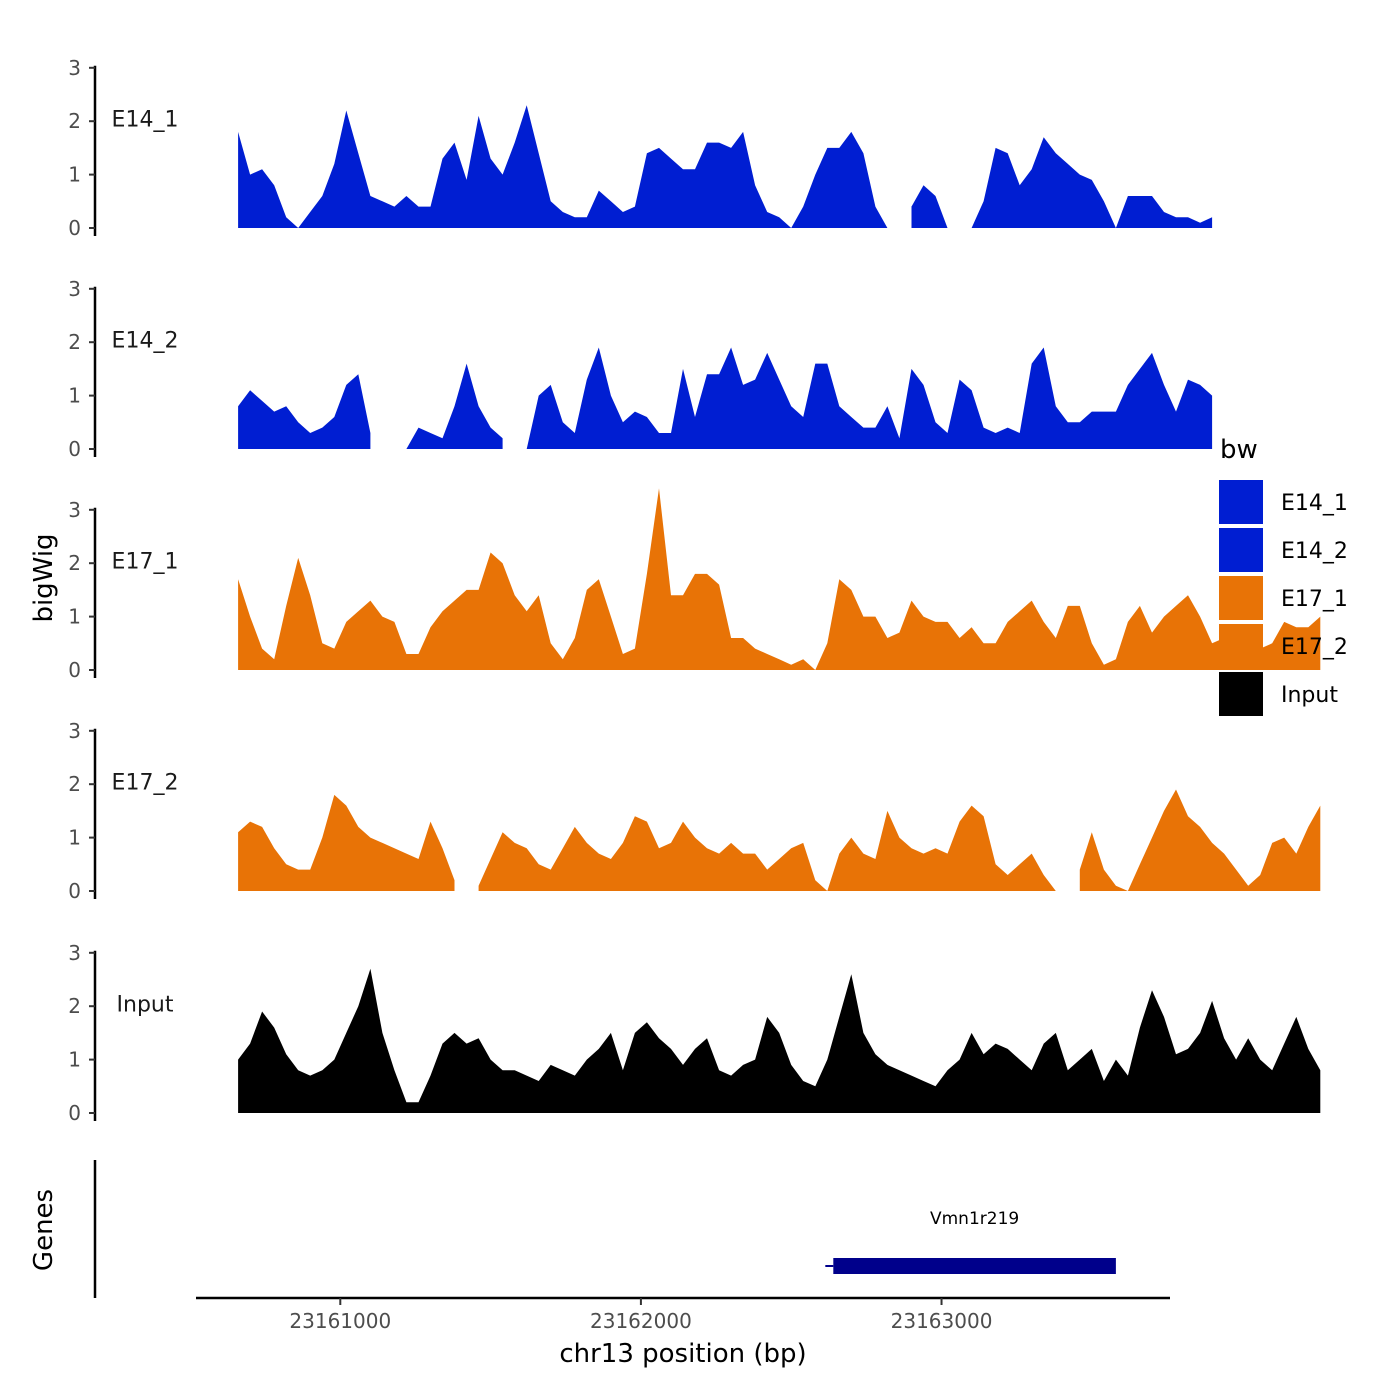 The width and height of the screenshot is (1400, 1400). I want to click on legend-label: E14_1, so click(1314, 503).